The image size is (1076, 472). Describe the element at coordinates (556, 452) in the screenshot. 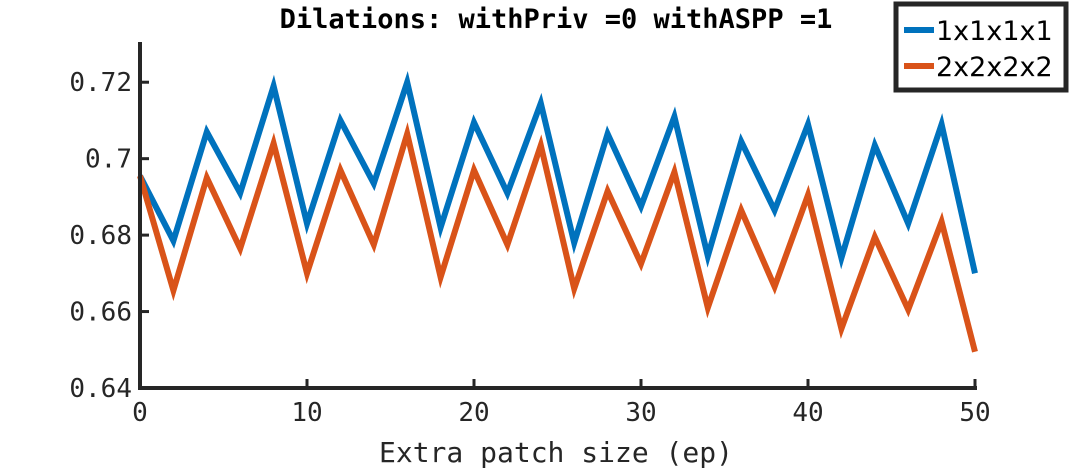

I see `x-axis-label: Extra patch size (ep)` at that location.